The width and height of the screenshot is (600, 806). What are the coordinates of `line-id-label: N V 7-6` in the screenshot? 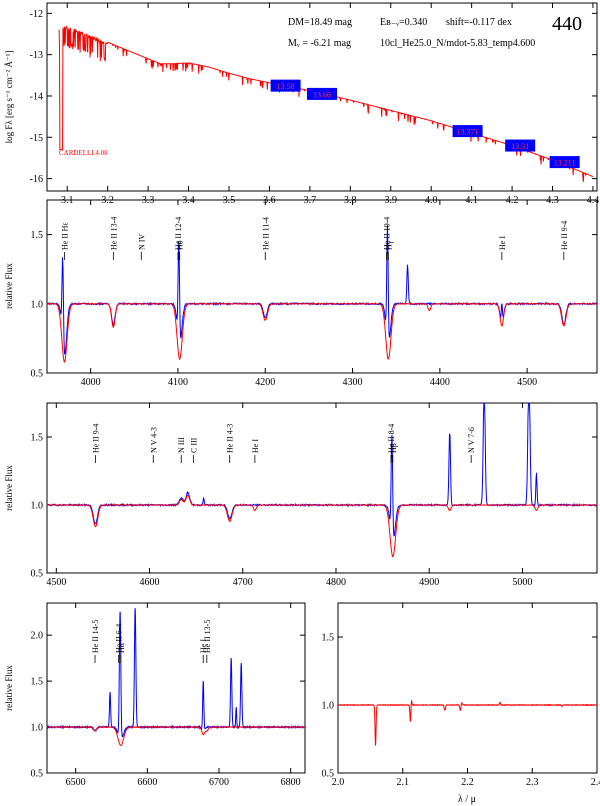 It's located at (471, 440).